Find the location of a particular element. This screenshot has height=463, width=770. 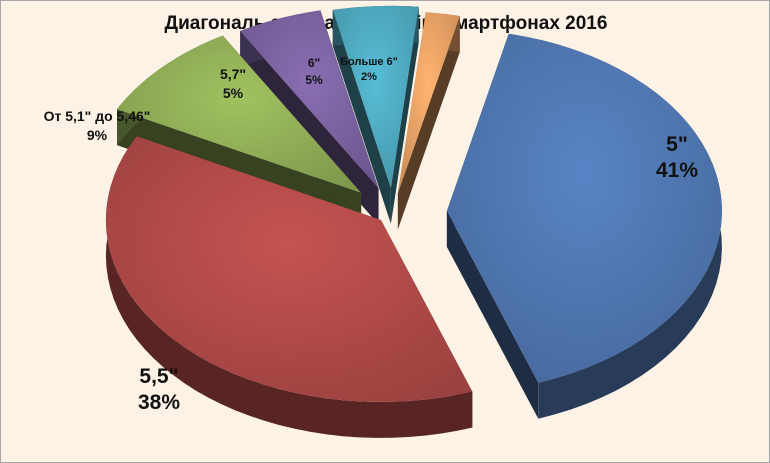

slice-value-label-2: 38% is located at coordinates (159, 402).